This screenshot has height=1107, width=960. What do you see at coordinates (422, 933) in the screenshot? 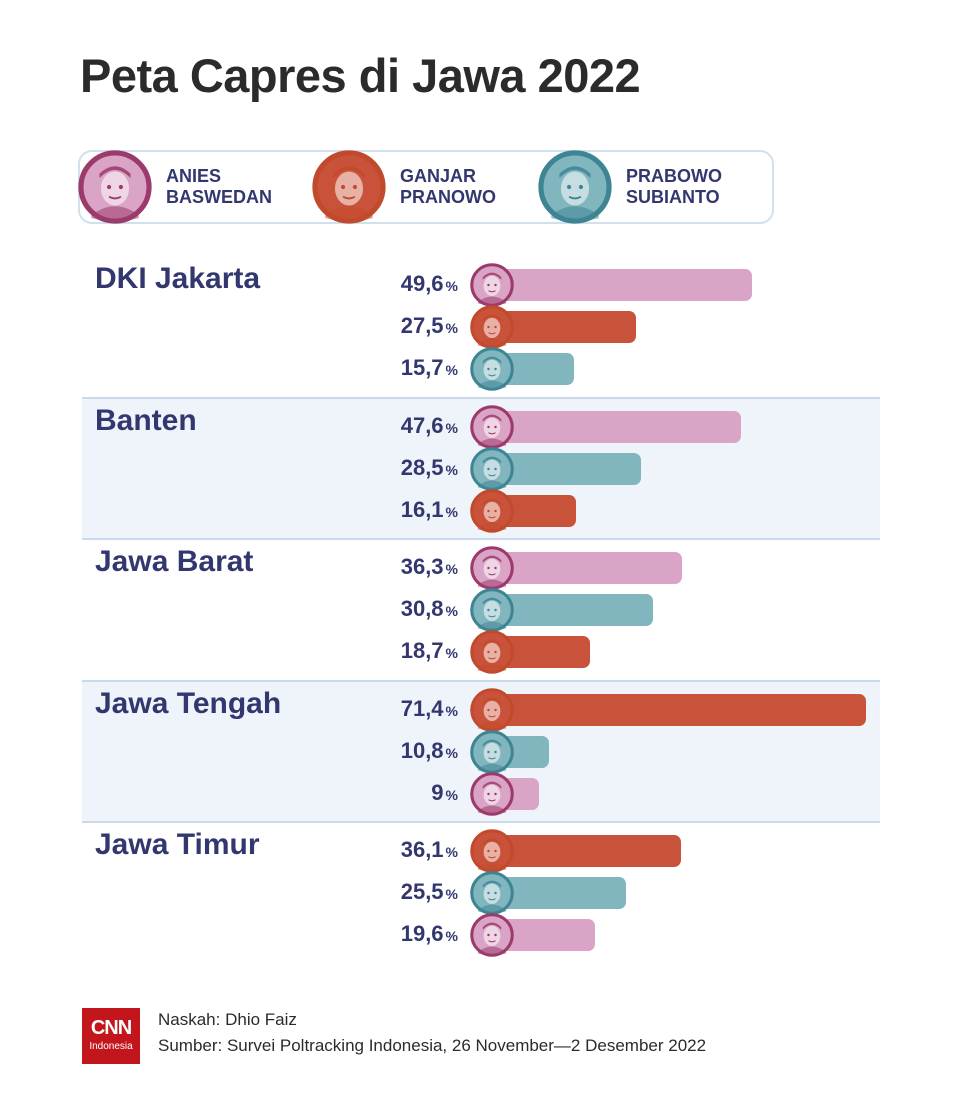
I see `value-number: 19,6` at bounding box center [422, 933].